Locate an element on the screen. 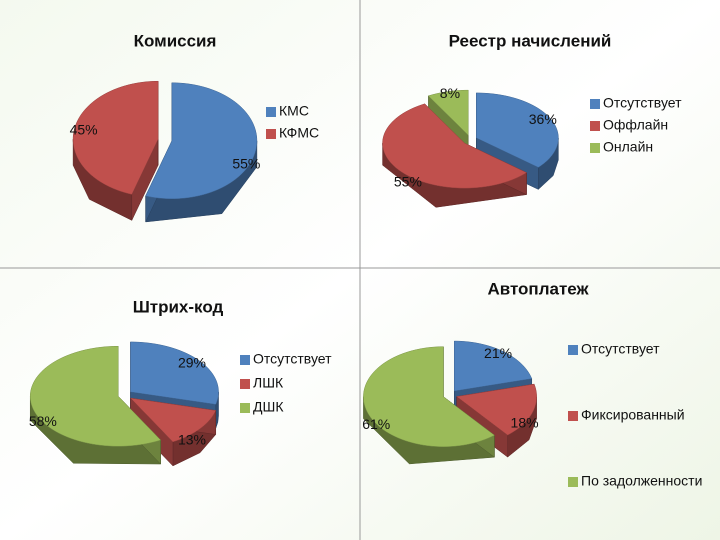 The height and width of the screenshot is (540, 720). data-label: 18% is located at coordinates (525, 423).